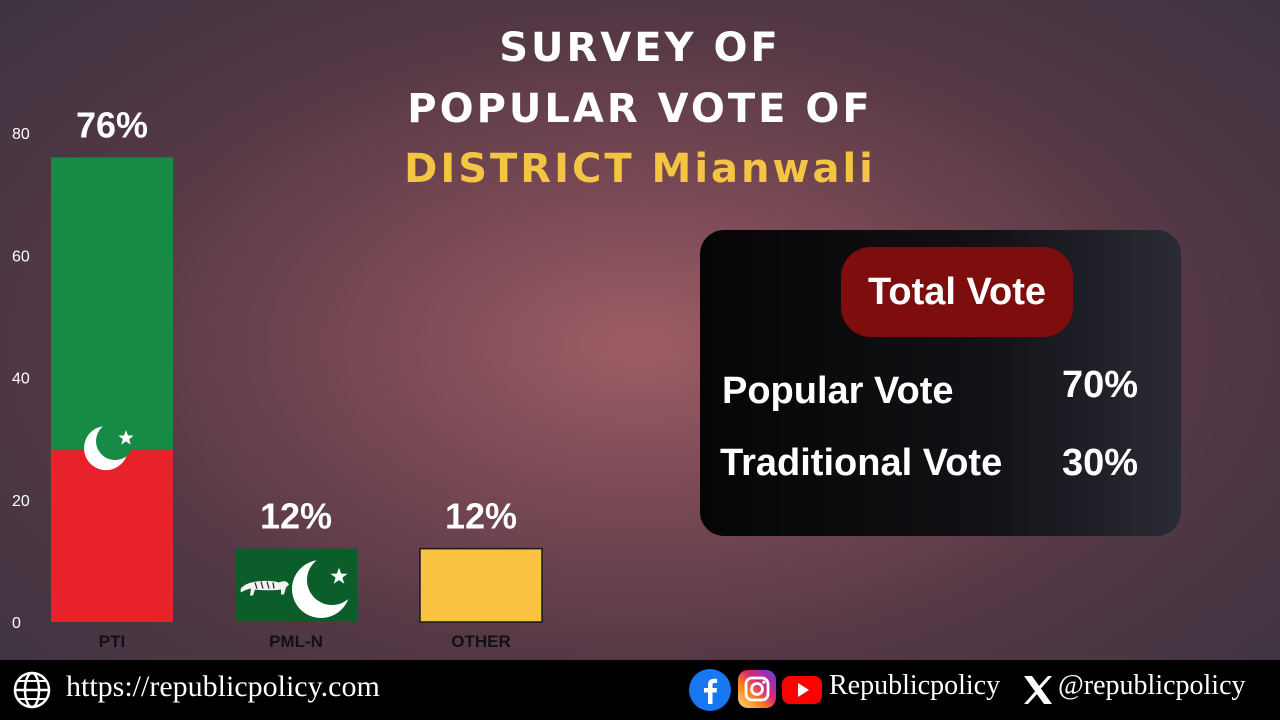 The width and height of the screenshot is (1280, 720). Describe the element at coordinates (757, 689) in the screenshot. I see `instagram-icon` at that location.